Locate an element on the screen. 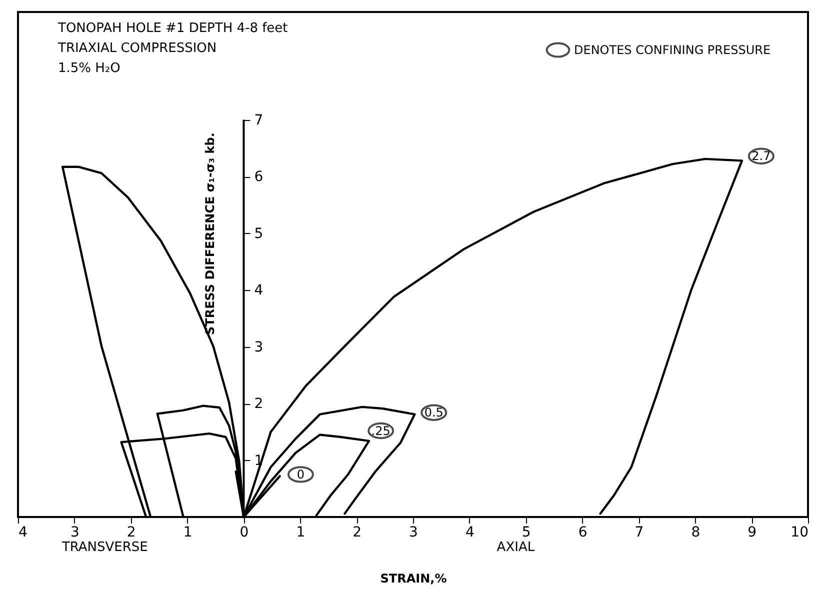 This screenshot has width=833, height=605. annotation: DENOTES CONFINING PRESSURE is located at coordinates (672, 50).